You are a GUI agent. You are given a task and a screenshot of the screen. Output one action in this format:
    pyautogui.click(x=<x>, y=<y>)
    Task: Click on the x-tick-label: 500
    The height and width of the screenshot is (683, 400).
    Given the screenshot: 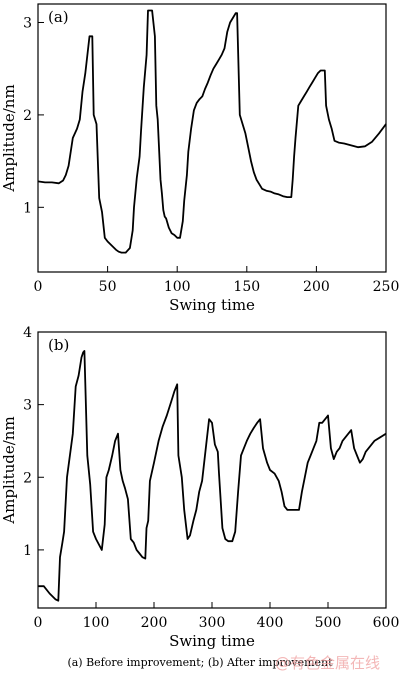 What is the action you would take?
    pyautogui.click(x=328, y=623)
    